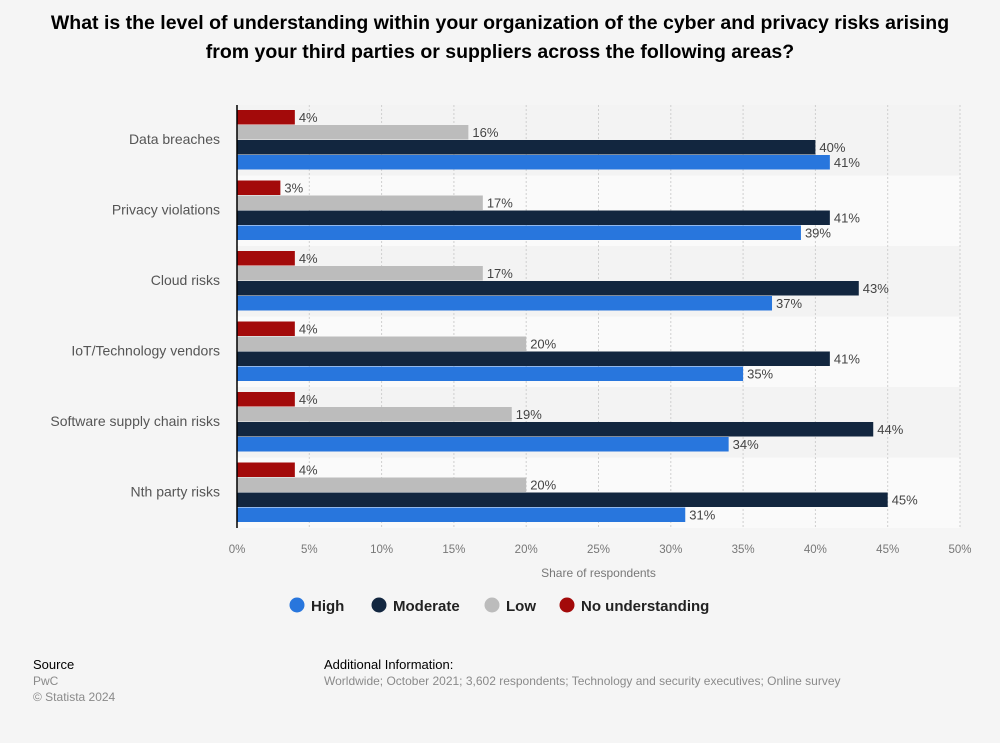  What do you see at coordinates (818, 233) in the screenshot?
I see `data-label: 39%` at bounding box center [818, 233].